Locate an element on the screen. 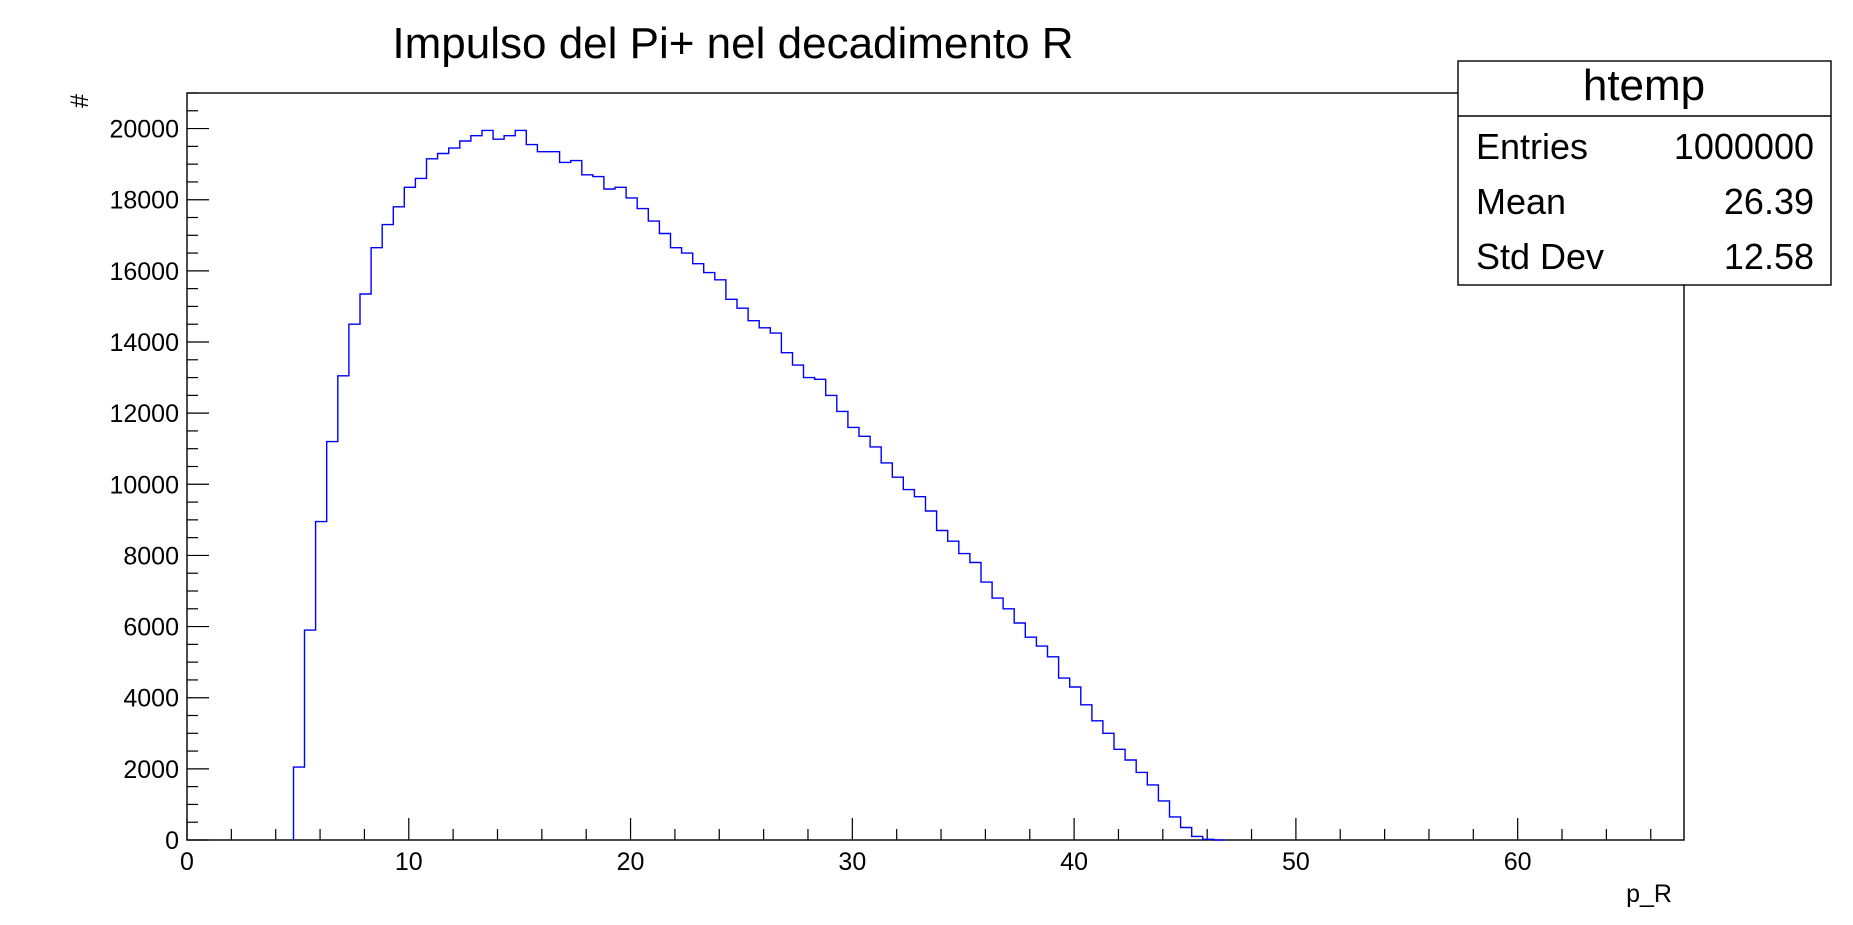 This screenshot has width=1853, height=925. y-tick-label: 4000 is located at coordinates (151, 699).